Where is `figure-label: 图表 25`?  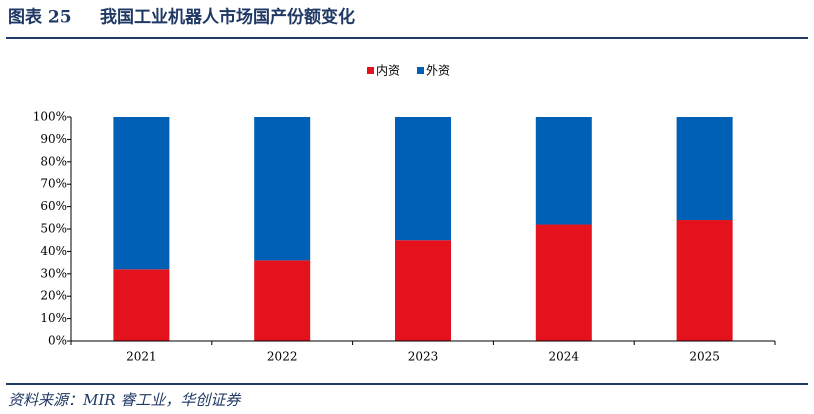 figure-label: 图表 25 is located at coordinates (40, 17).